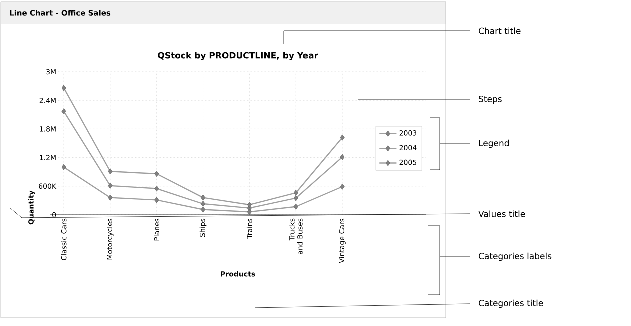 Image resolution: width=631 pixels, height=326 pixels. What do you see at coordinates (490, 100) in the screenshot?
I see `text: Steps` at bounding box center [490, 100].